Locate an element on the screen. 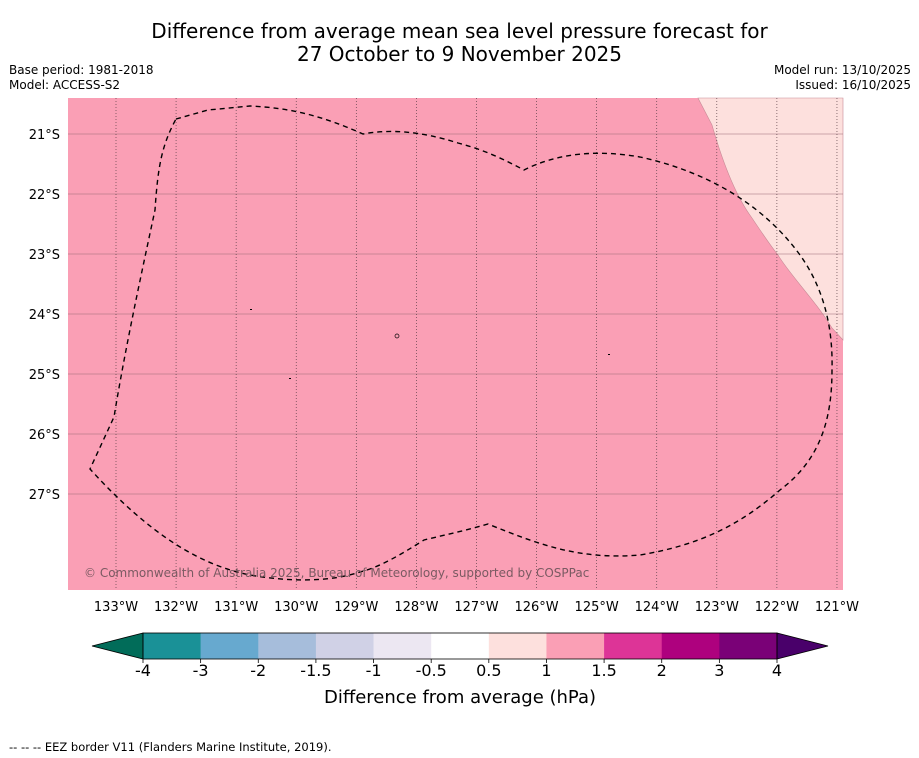 The height and width of the screenshot is (758, 919). model-label: Model: ACCESS-S2 is located at coordinates (65, 85).